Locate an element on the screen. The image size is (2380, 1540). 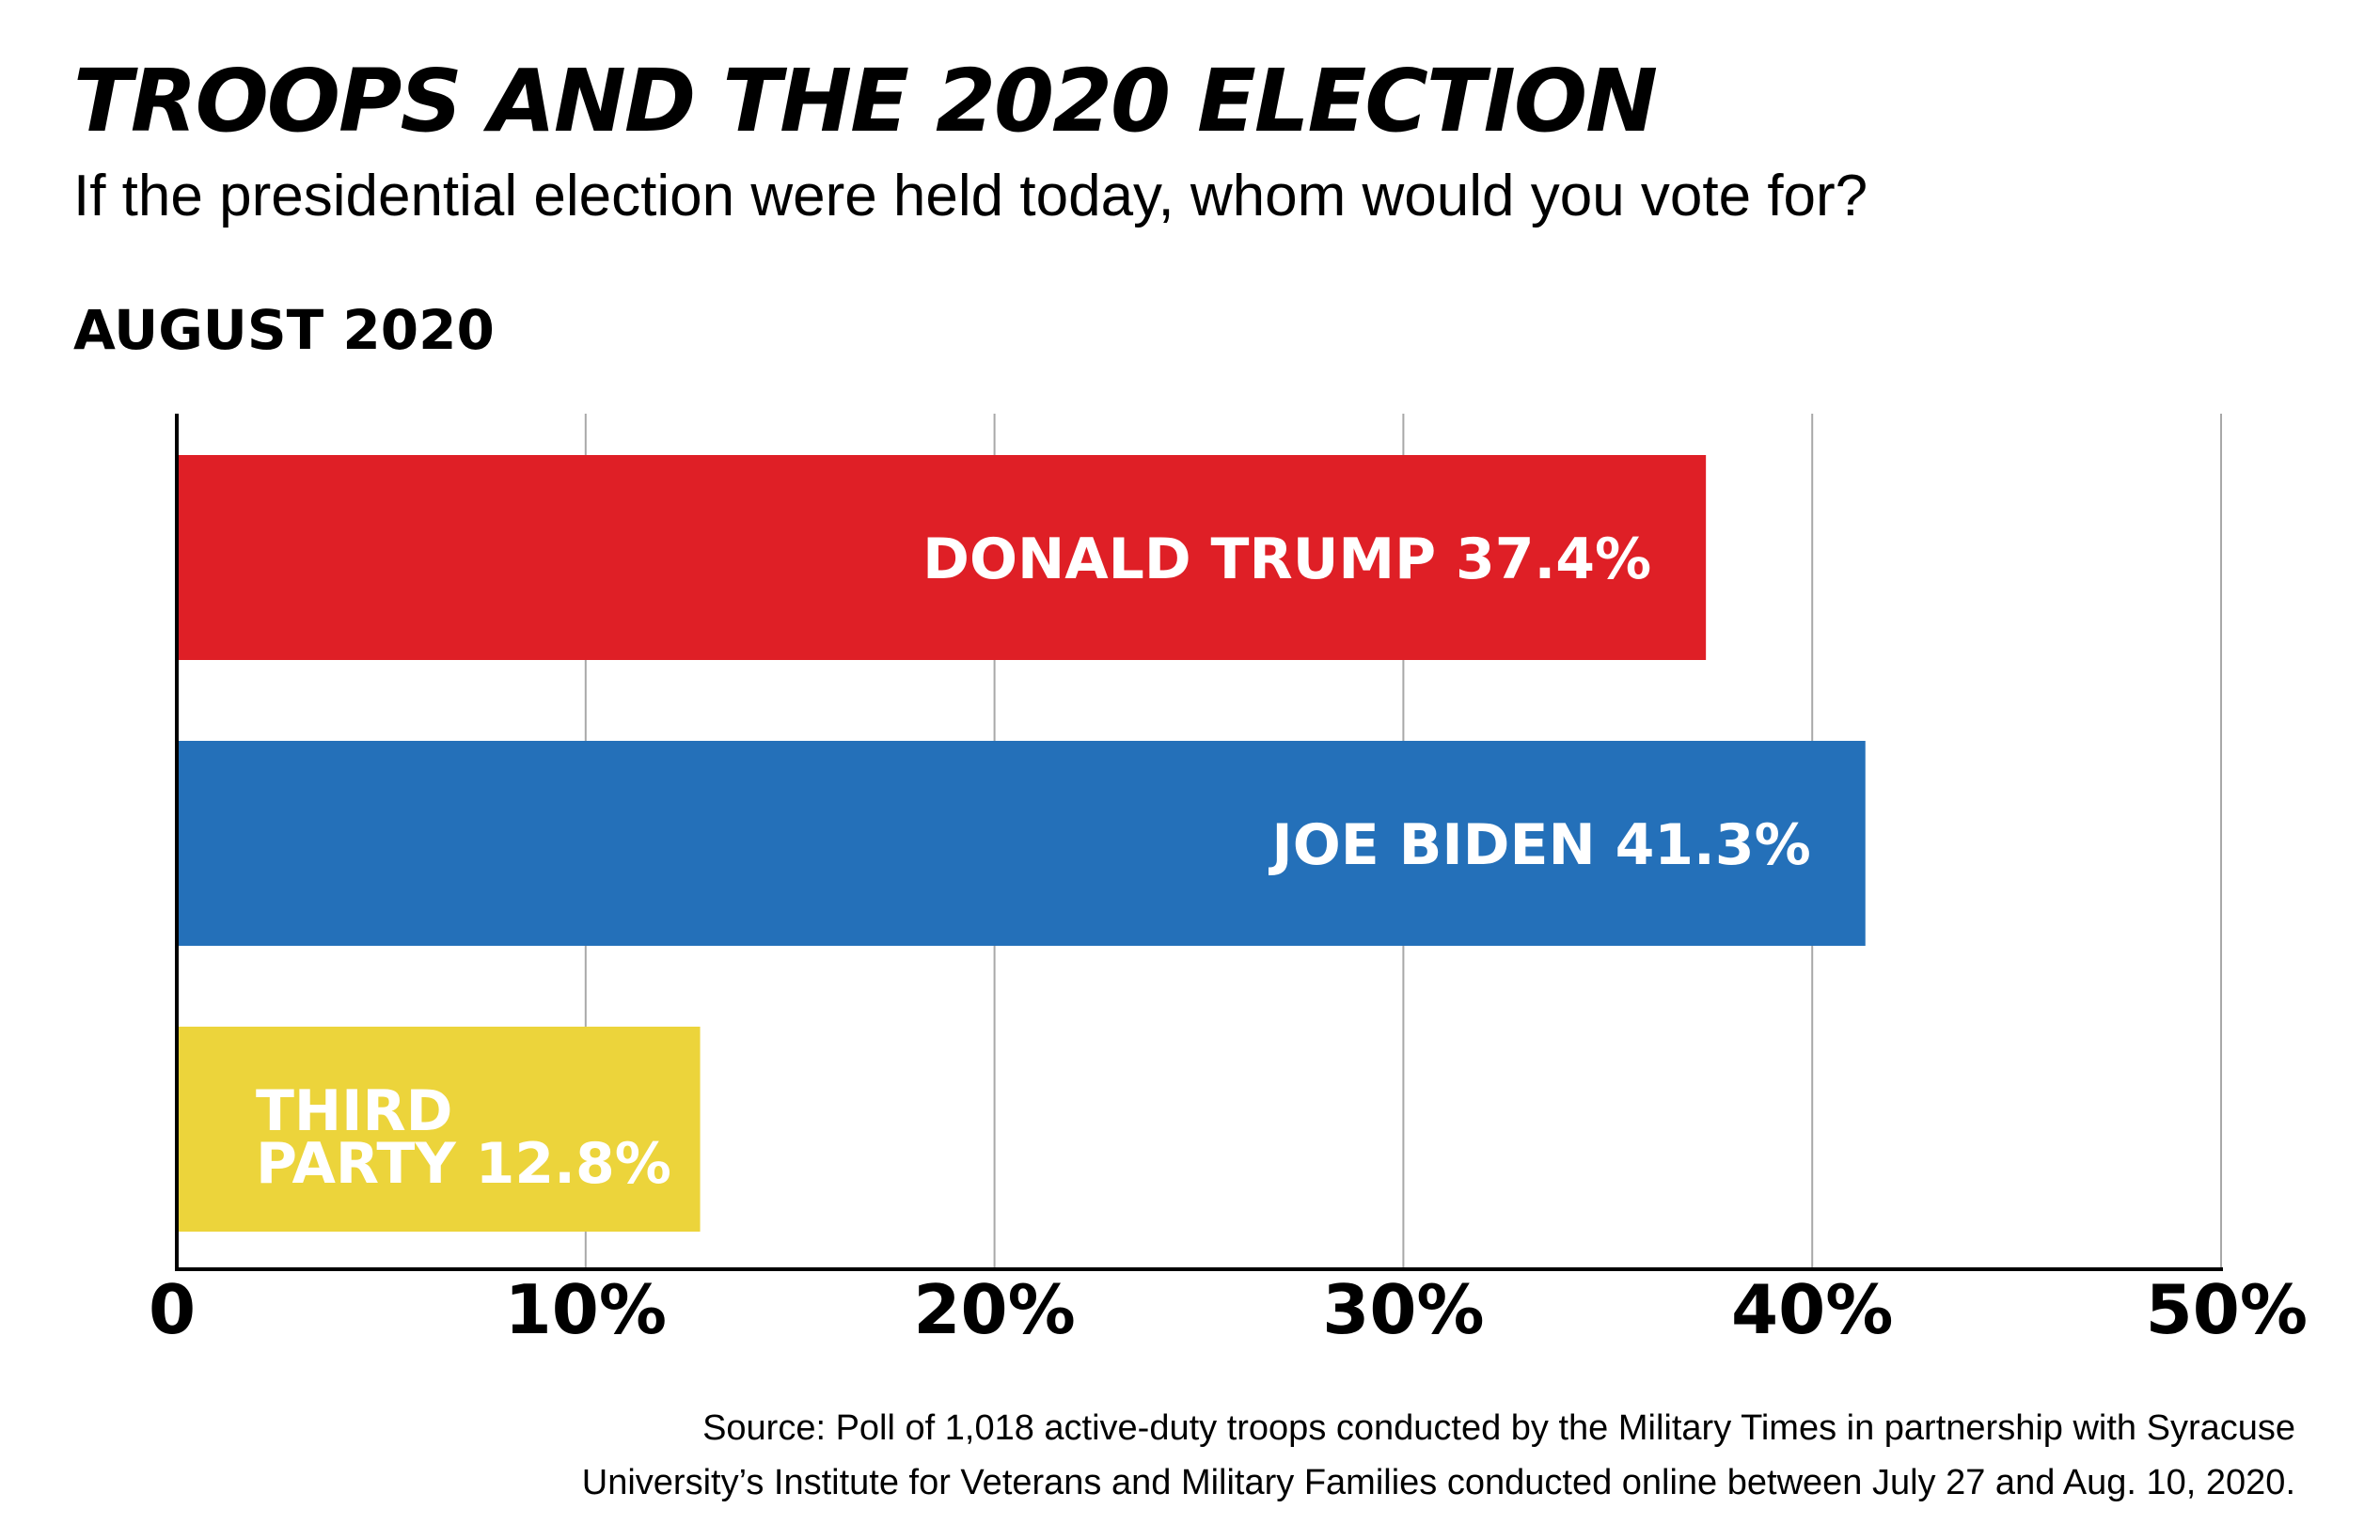
chart-period-label: AUGUST 2020 is located at coordinates (284, 330).